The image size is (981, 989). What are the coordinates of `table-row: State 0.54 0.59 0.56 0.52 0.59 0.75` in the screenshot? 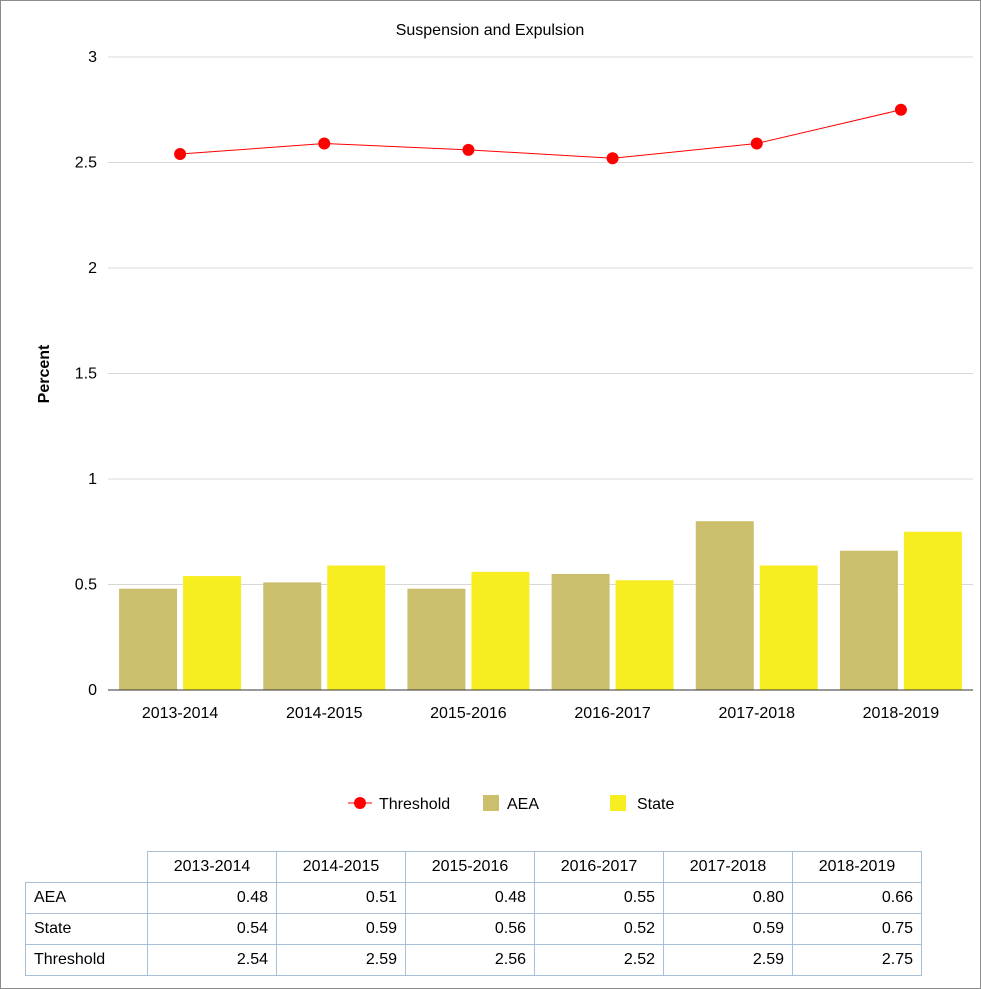 It's located at (473, 929).